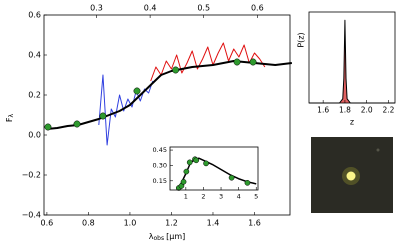 The image size is (407, 244). I want to click on x-tick-label: 1.8, so click(345, 110).